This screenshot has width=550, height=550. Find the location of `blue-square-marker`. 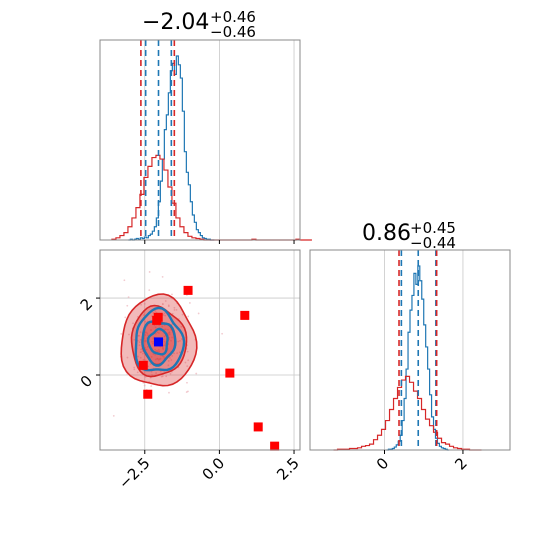

blue-square-marker is located at coordinates (159, 342).